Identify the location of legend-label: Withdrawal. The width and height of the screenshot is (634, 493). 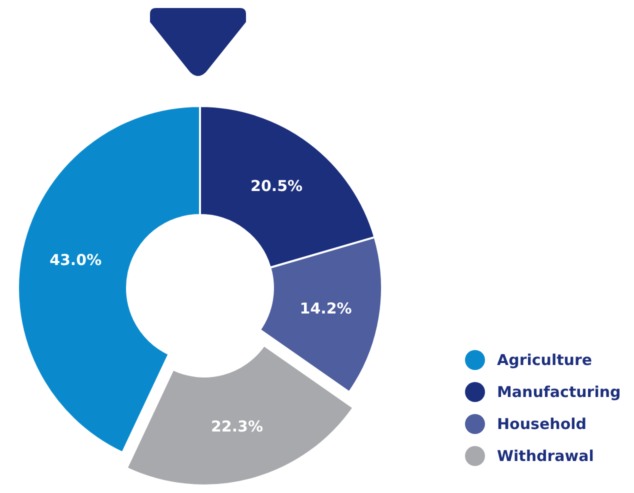
(545, 456).